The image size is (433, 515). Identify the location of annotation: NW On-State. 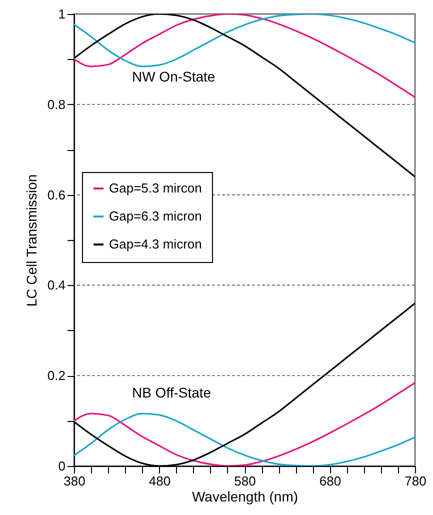
(174, 76).